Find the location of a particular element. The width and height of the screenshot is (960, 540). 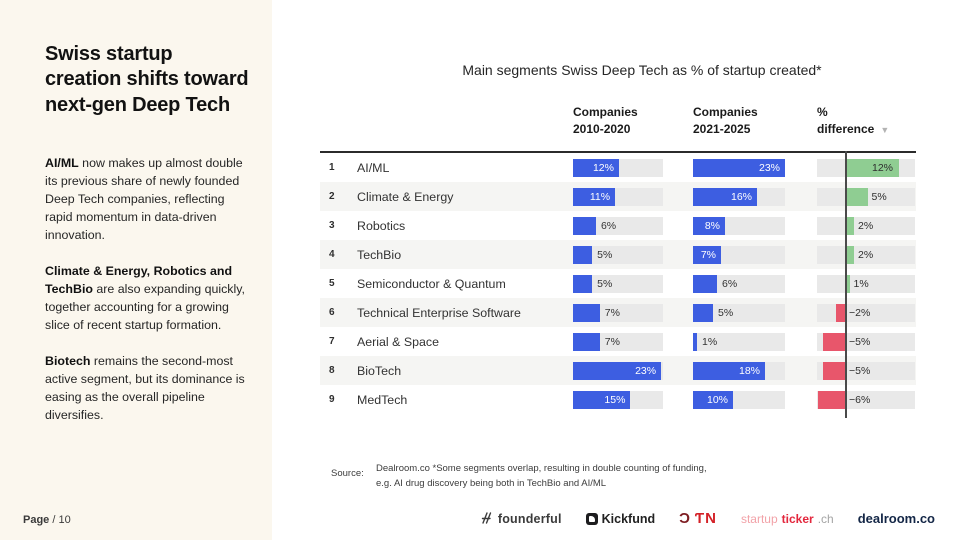

segment-label: BioTech is located at coordinates (379, 370).